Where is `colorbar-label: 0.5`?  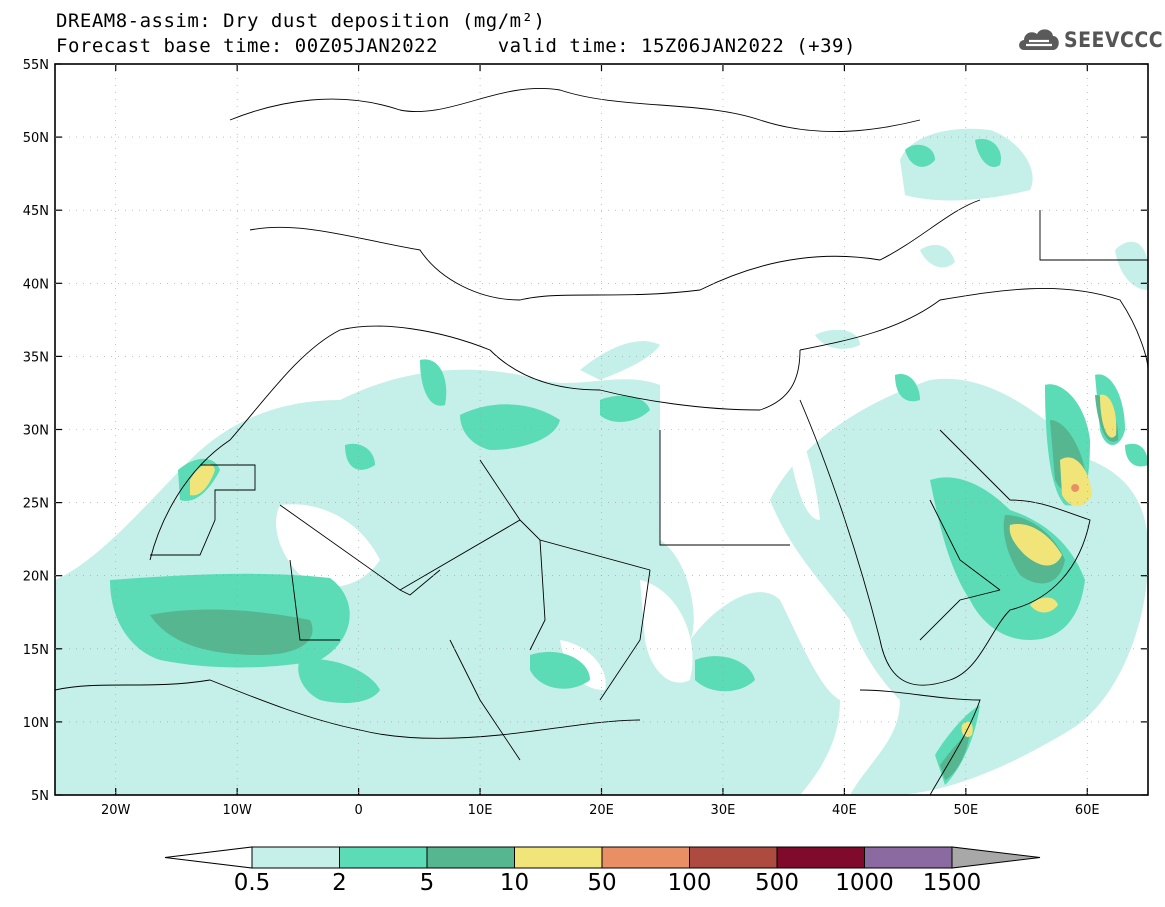 colorbar-label: 0.5 is located at coordinates (252, 883).